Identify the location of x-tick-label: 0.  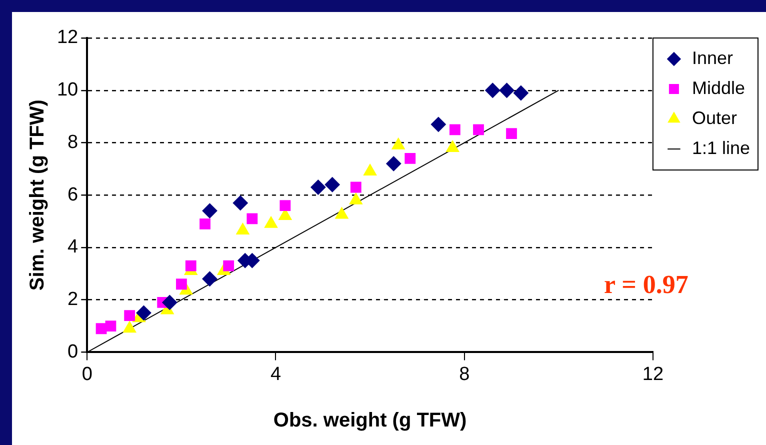
(87, 374).